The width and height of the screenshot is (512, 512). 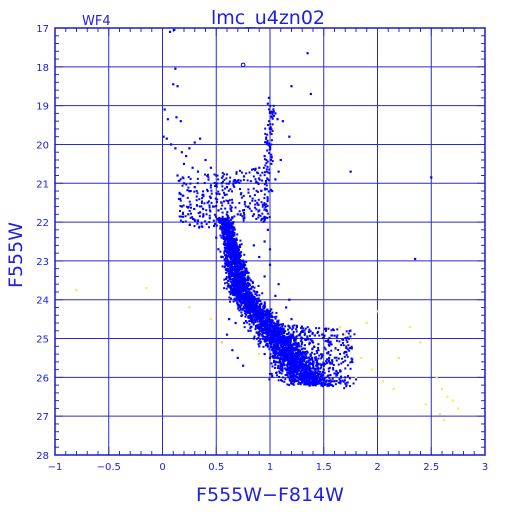 What do you see at coordinates (96, 21) in the screenshot?
I see `chip-label: WF4` at bounding box center [96, 21].